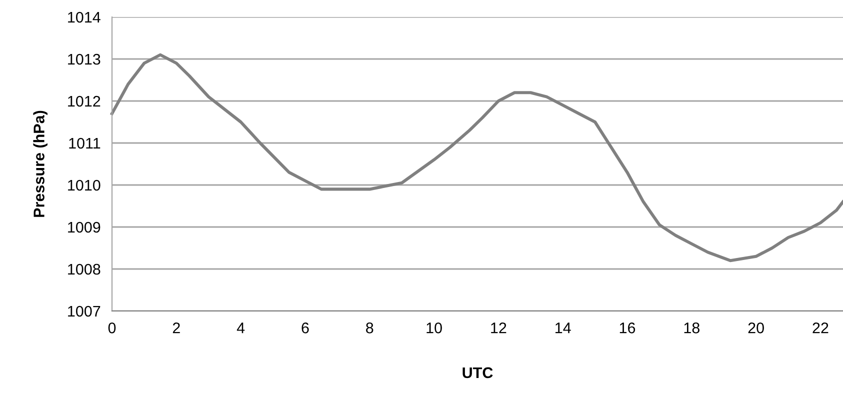 Image resolution: width=843 pixels, height=400 pixels. I want to click on y-tick-label: 1008, so click(84, 269).